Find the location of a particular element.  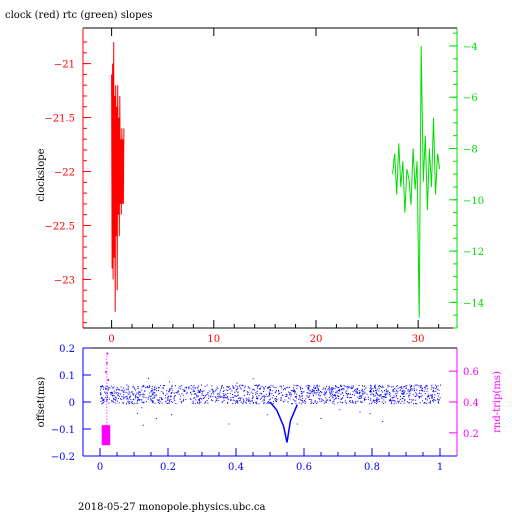

bottom-y2-axis-label: rnd-trip(ms) is located at coordinates (497, 402).